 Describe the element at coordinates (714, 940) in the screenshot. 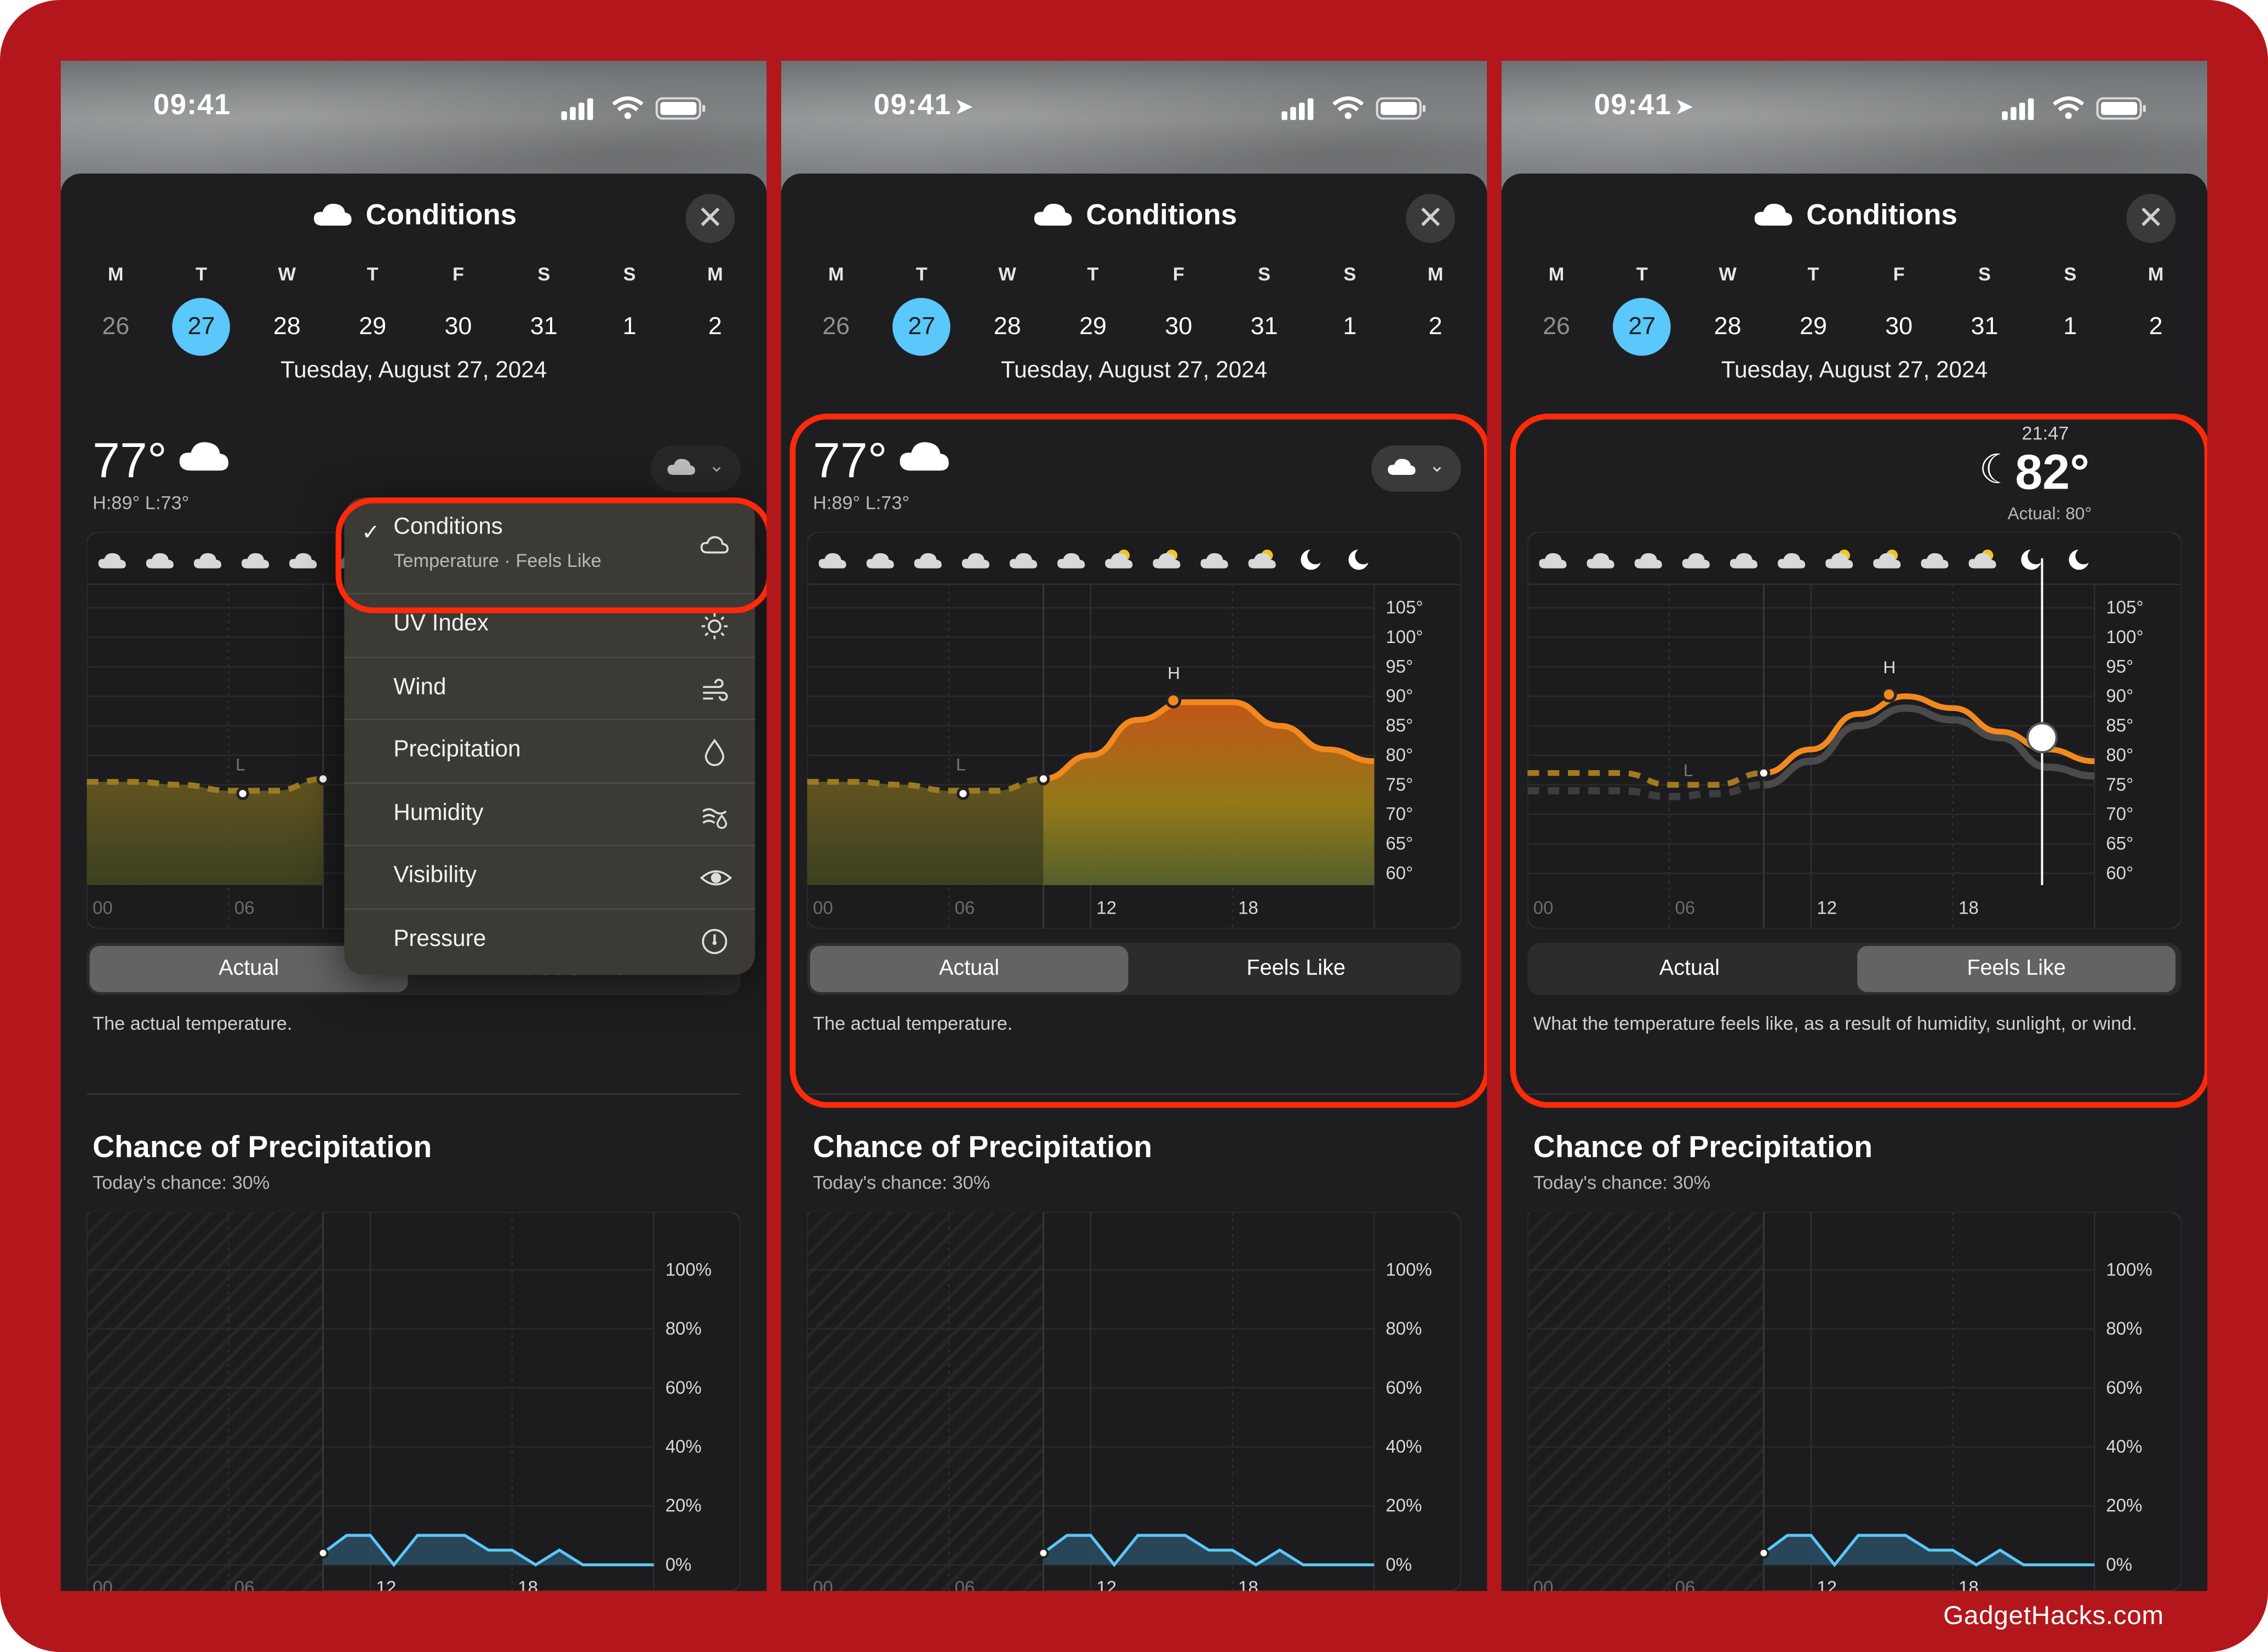

I see `gauge-icon` at that location.